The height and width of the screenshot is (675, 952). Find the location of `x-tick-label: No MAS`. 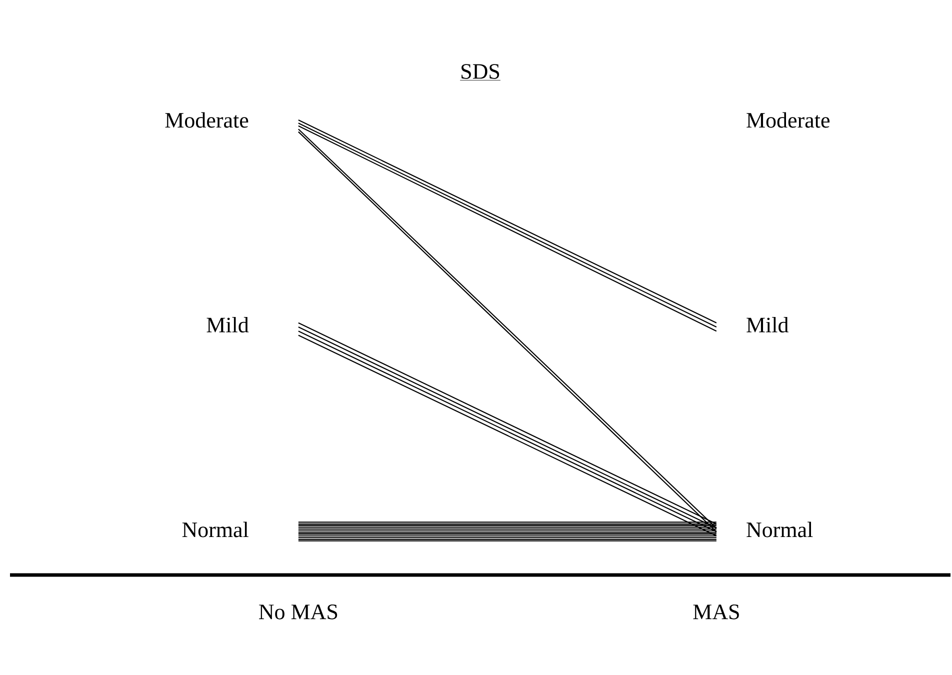

x-tick-label: No MAS is located at coordinates (298, 612).